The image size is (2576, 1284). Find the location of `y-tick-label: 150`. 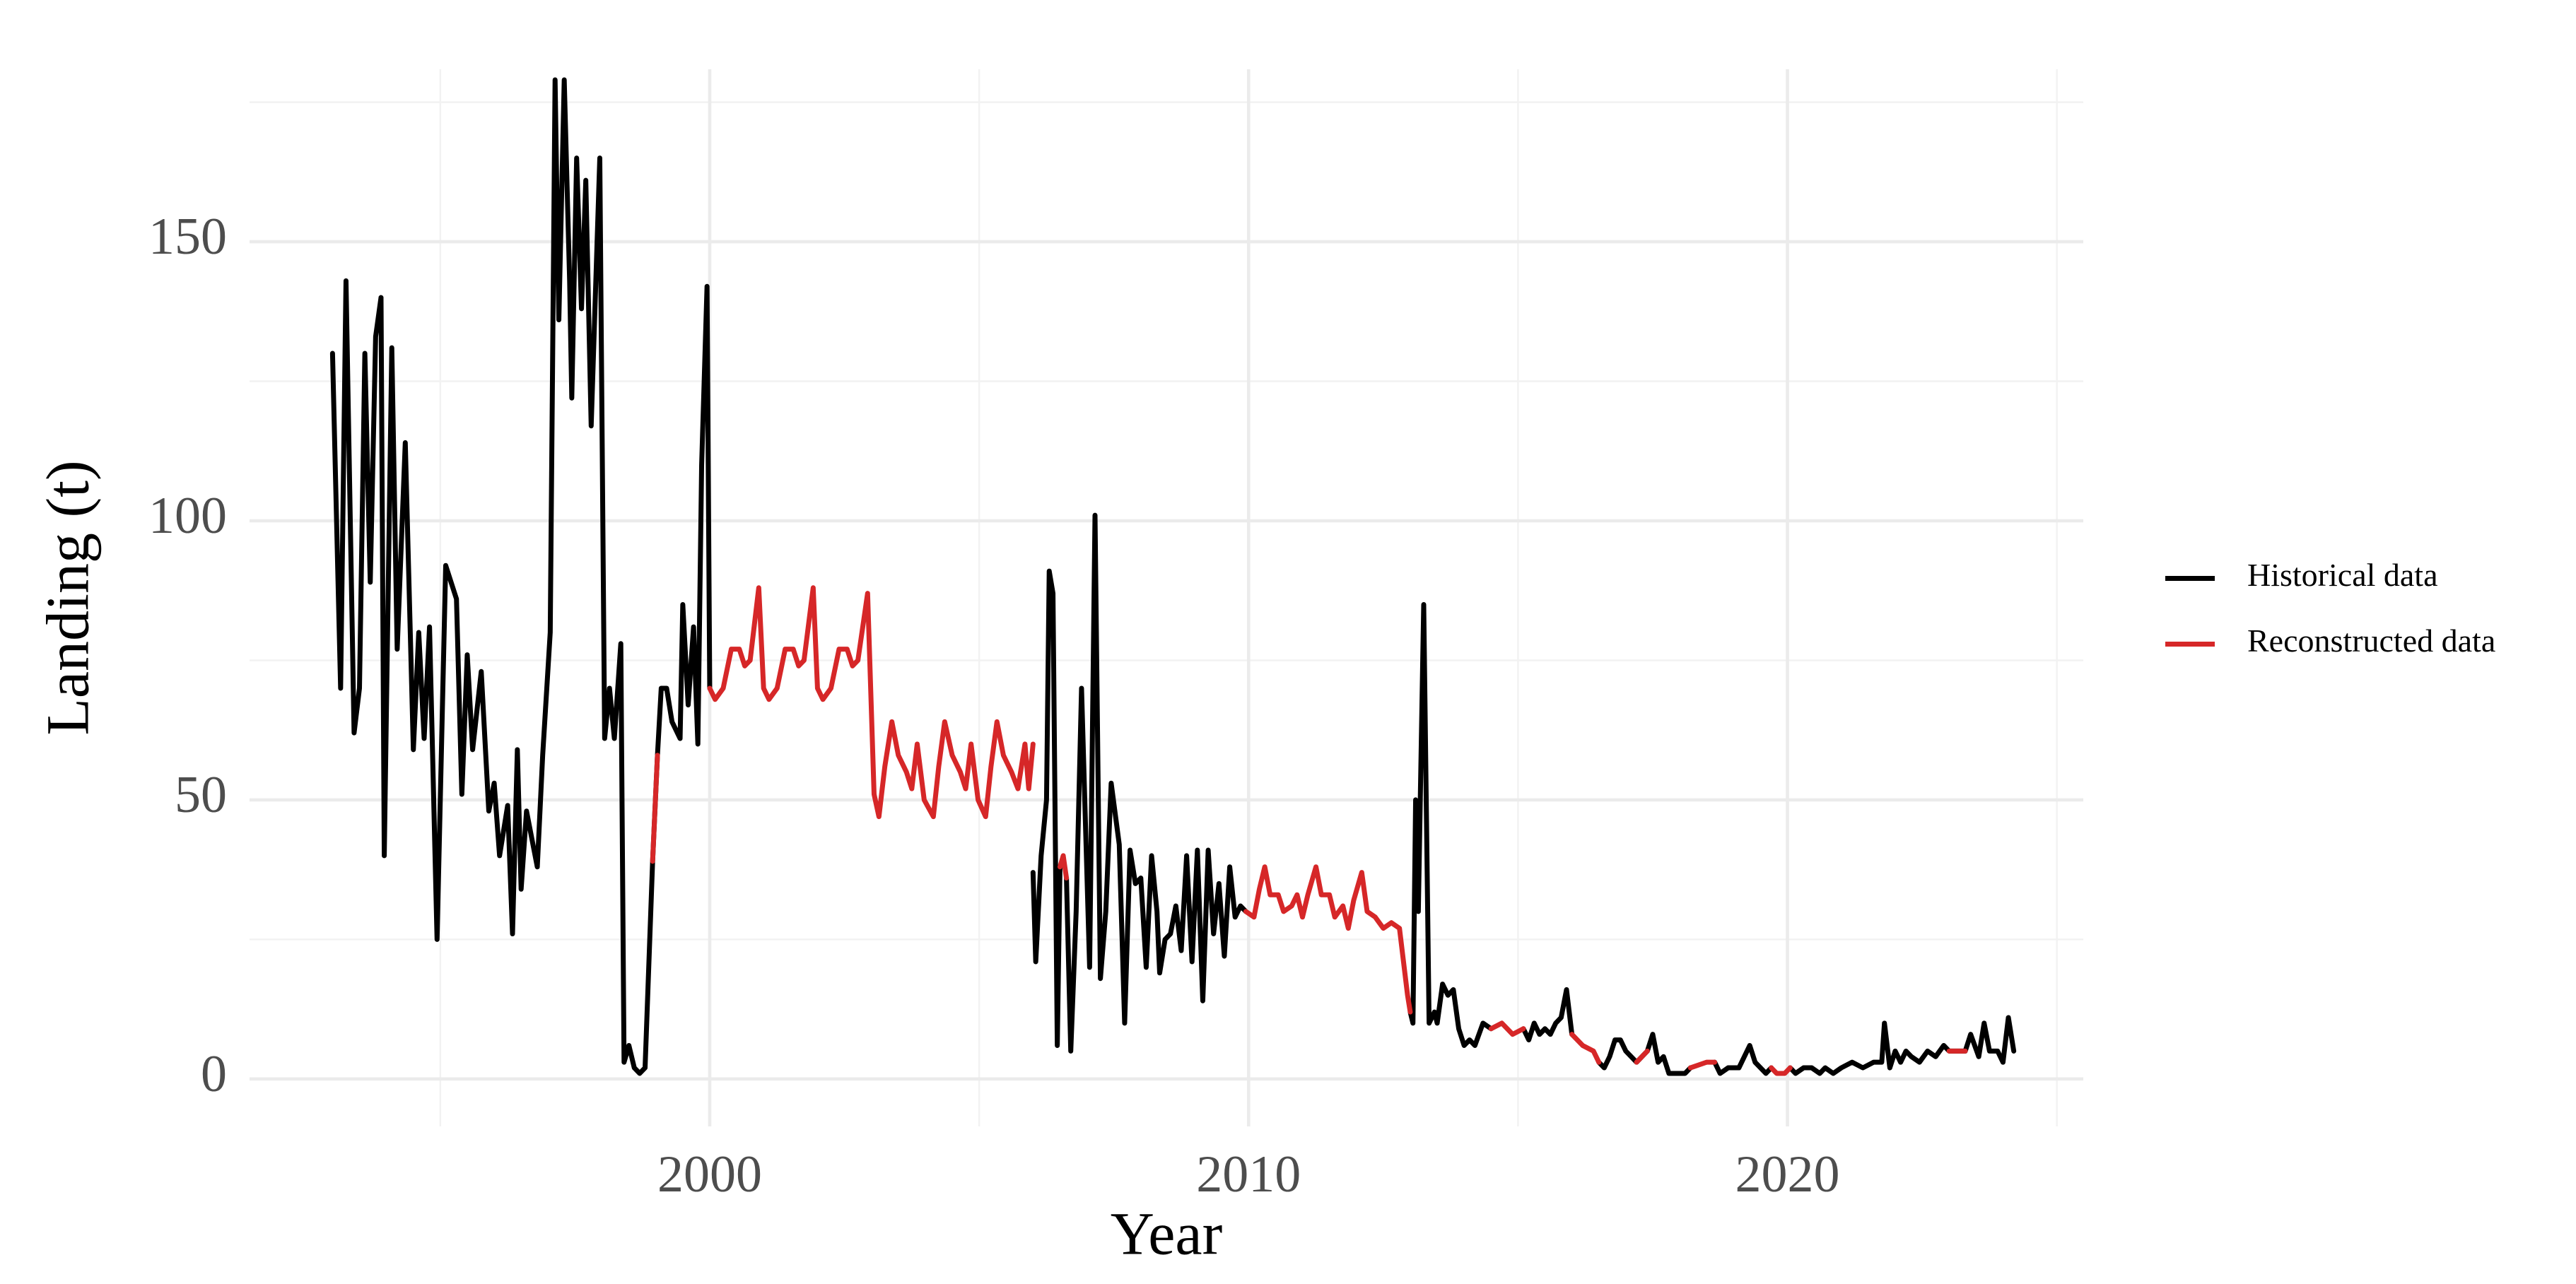

y-tick-label: 150 is located at coordinates (187, 237).